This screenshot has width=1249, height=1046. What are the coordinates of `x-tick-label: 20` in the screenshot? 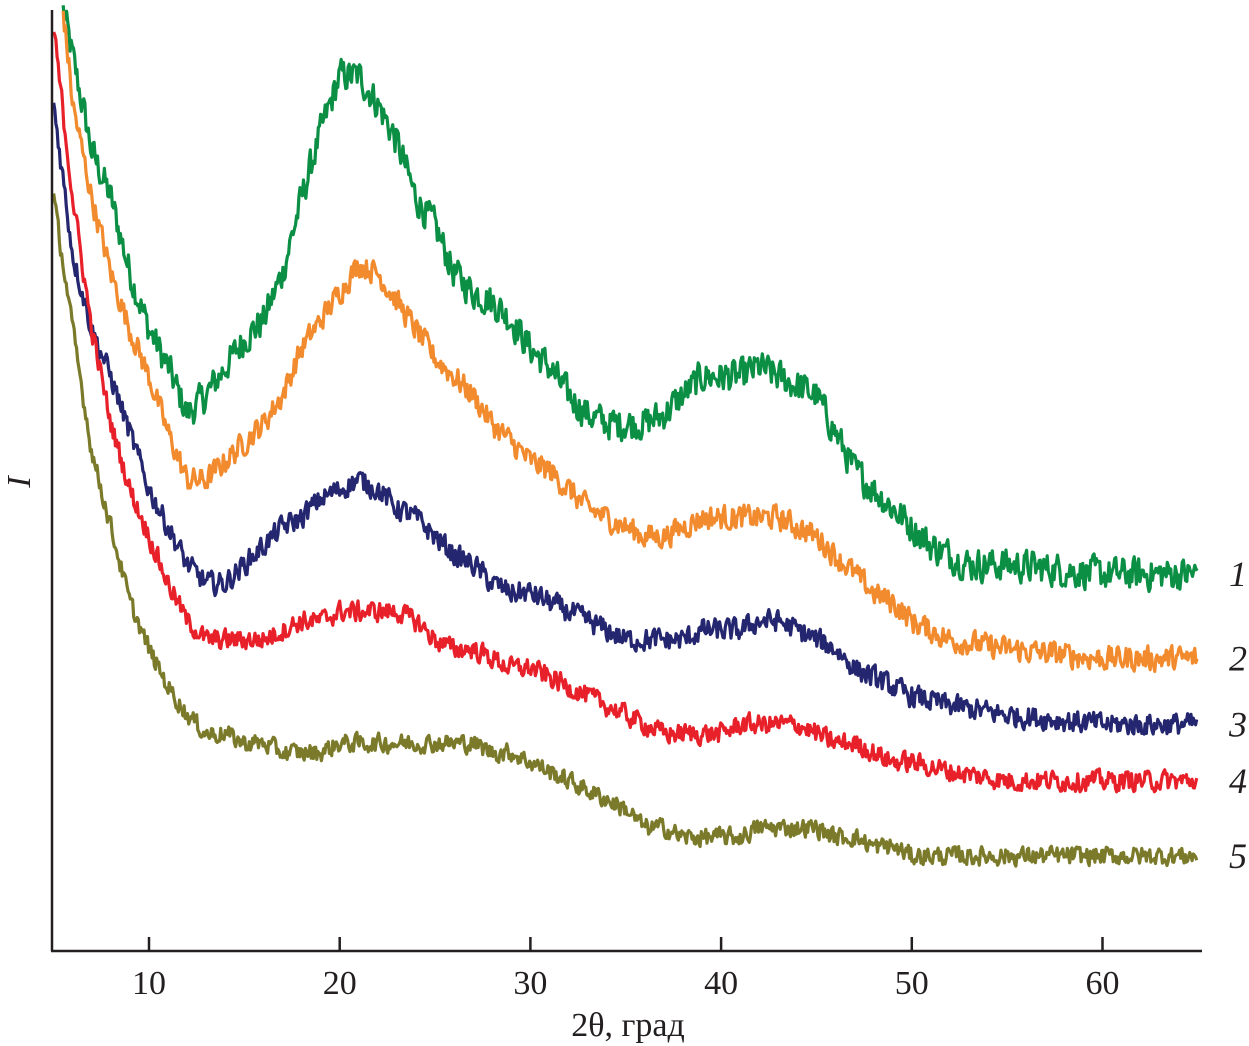 It's located at (340, 983).